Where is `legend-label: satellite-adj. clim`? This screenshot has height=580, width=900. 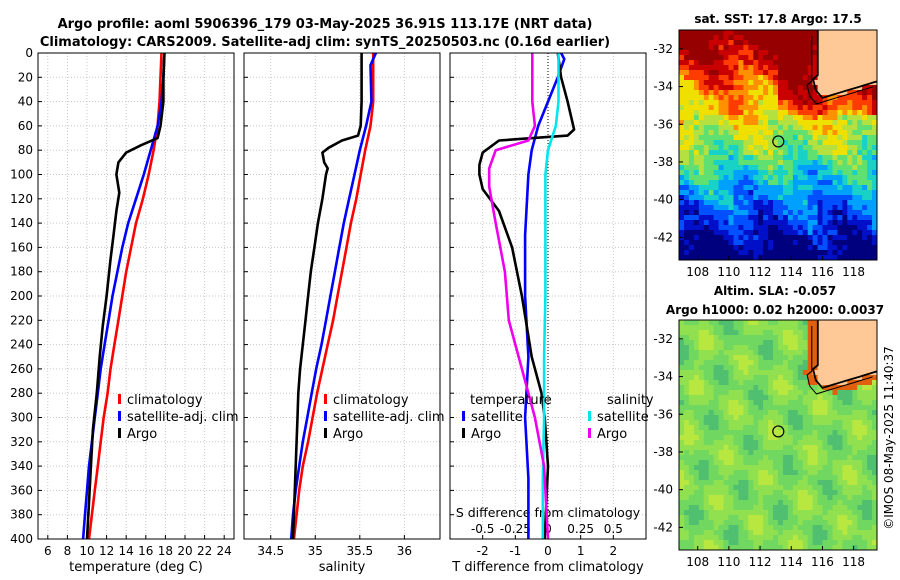
legend-label: satellite-adj. clim is located at coordinates (389, 417).